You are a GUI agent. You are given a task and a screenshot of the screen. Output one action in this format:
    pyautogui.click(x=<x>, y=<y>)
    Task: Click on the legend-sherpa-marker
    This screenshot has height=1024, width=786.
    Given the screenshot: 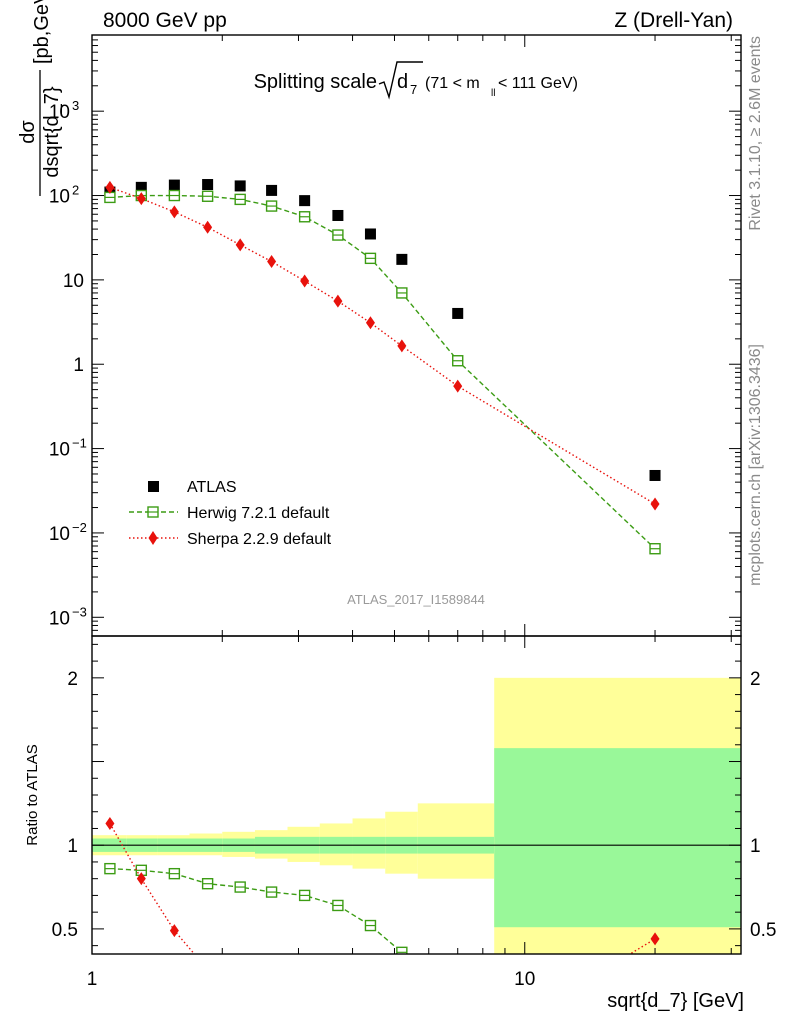 What is the action you would take?
    pyautogui.click(x=153, y=538)
    